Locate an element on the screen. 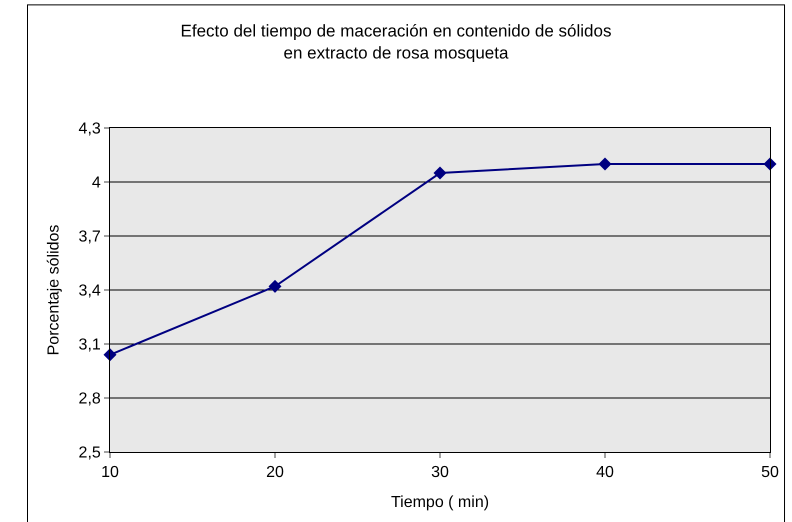  y-tick-label: 3,4 is located at coordinates (89, 291).